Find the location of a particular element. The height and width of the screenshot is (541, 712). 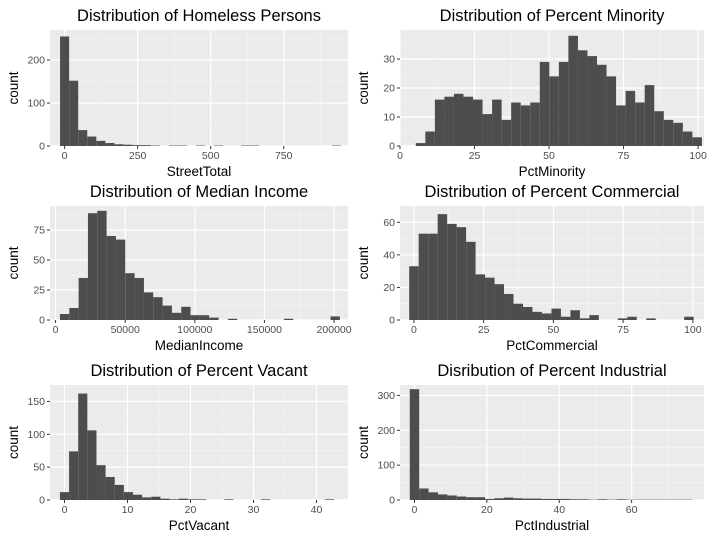

x-tick-label: 50000 is located at coordinates (125, 330).